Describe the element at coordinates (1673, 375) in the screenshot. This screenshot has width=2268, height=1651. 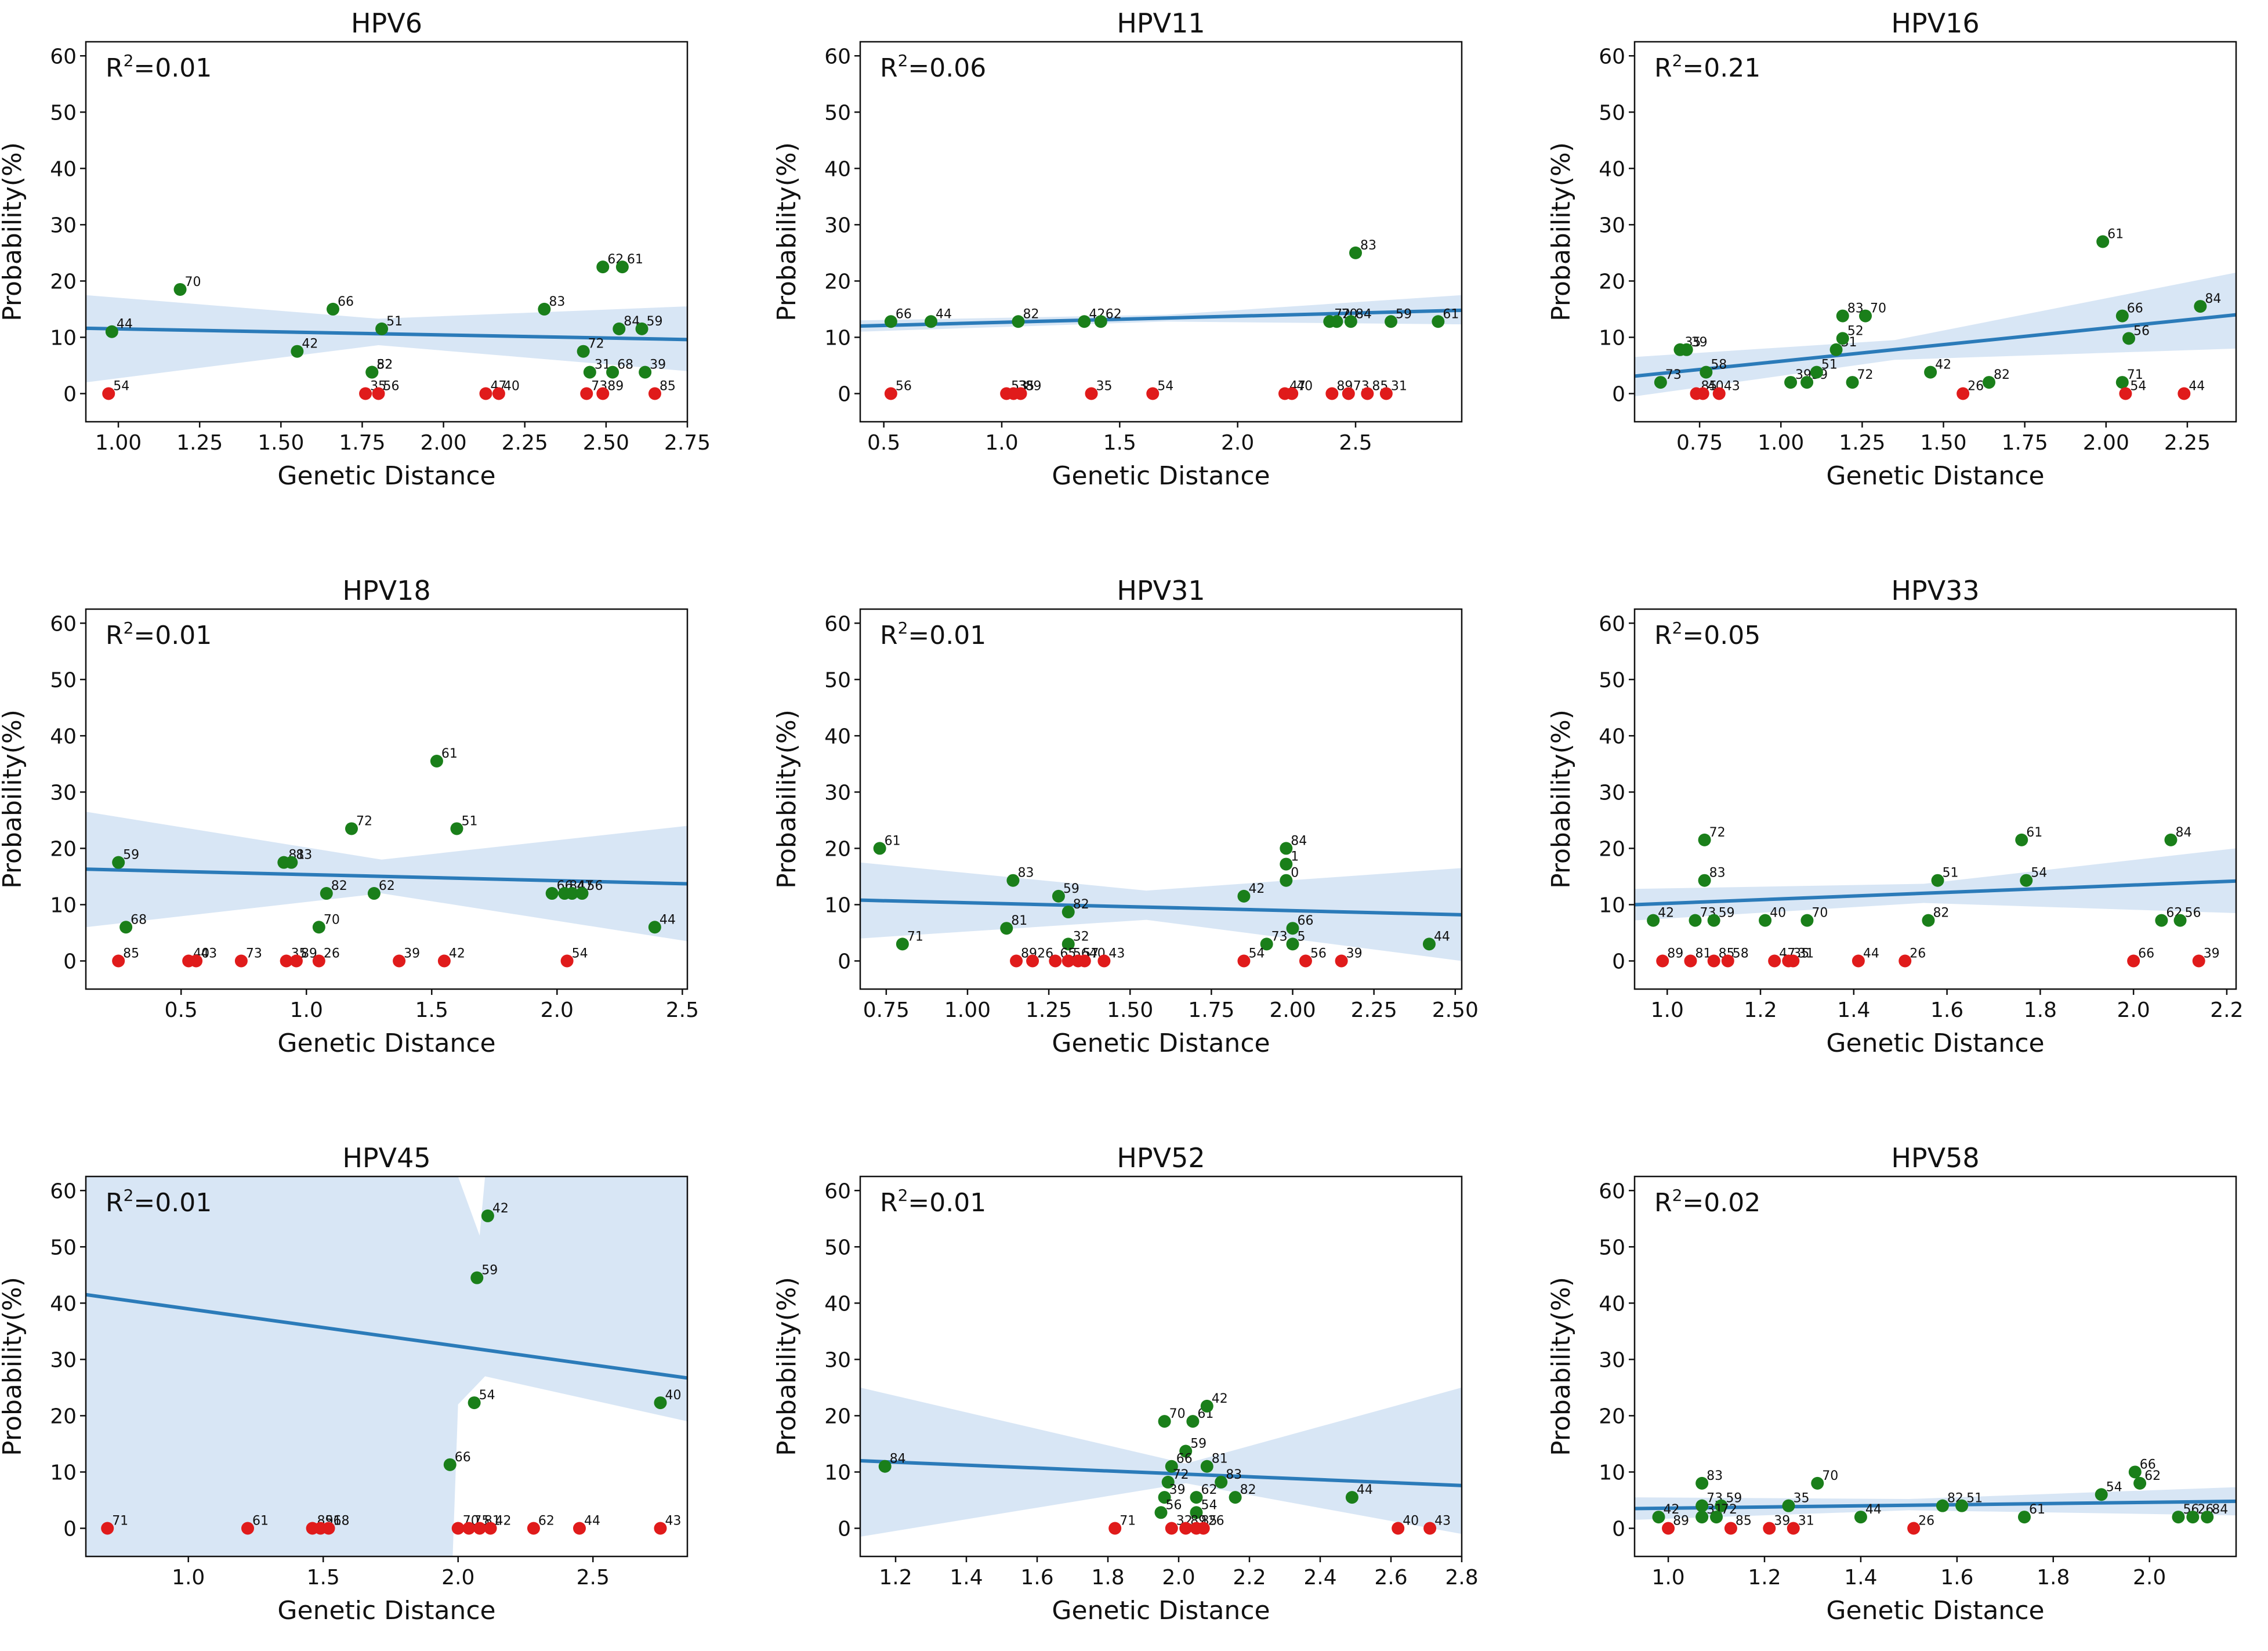
I see `point-label: 73` at that location.